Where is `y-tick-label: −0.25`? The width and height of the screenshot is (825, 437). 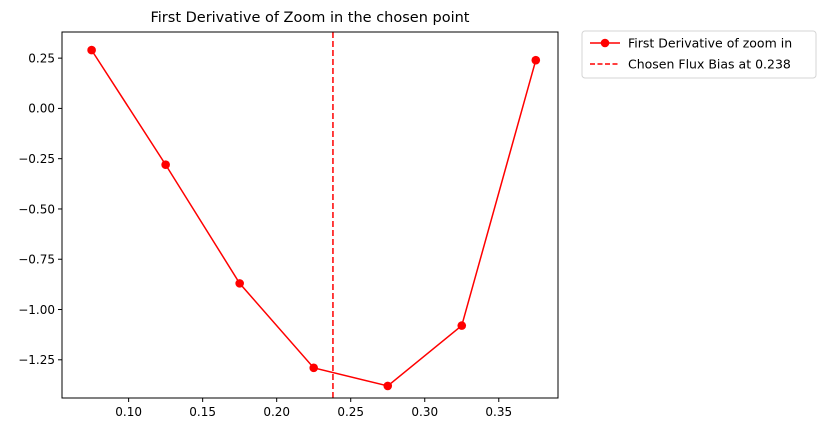 y-tick-label: −0.25 is located at coordinates (36, 159).